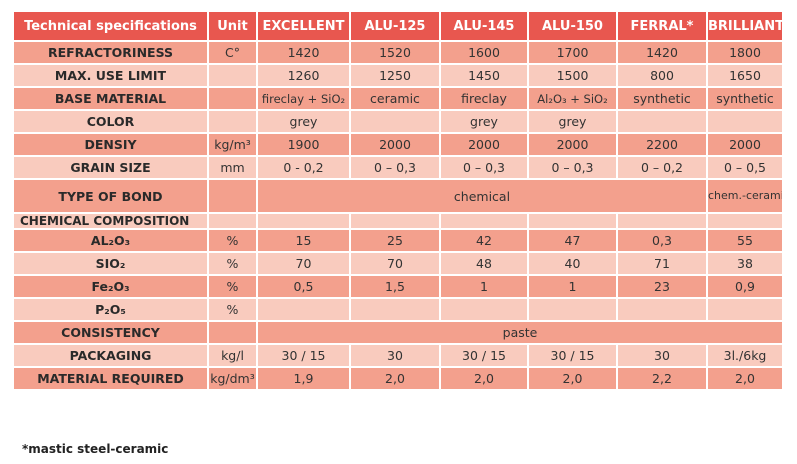 The image size is (797, 464). I want to click on unit-cell: kg/l, so click(232, 355).